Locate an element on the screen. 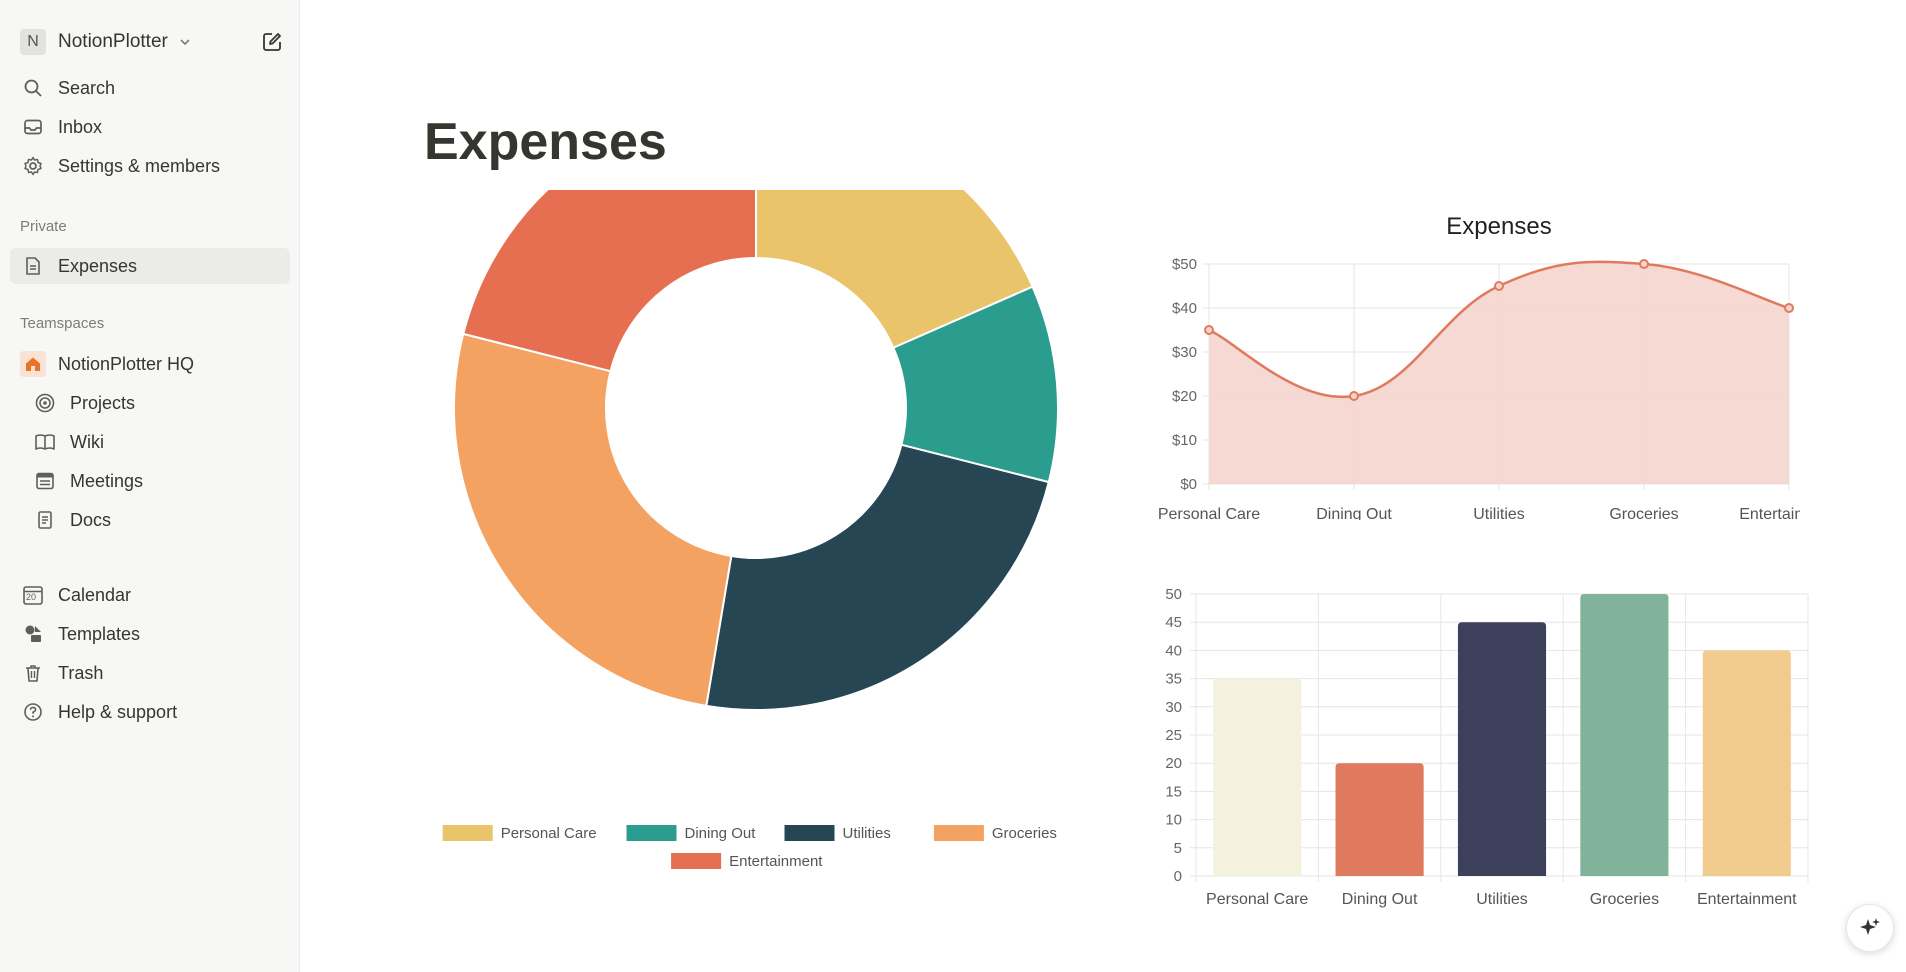 Image resolution: width=1906 pixels, height=972 pixels. y-tick-label: $40 is located at coordinates (1184, 308).